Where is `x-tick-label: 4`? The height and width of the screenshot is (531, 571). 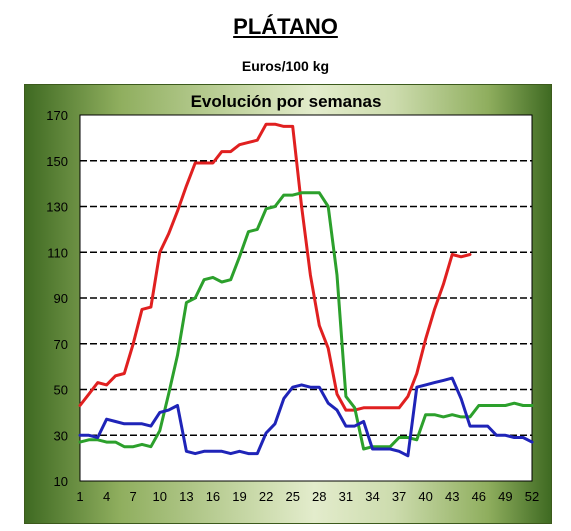 x-tick-label: 4 is located at coordinates (106, 496).